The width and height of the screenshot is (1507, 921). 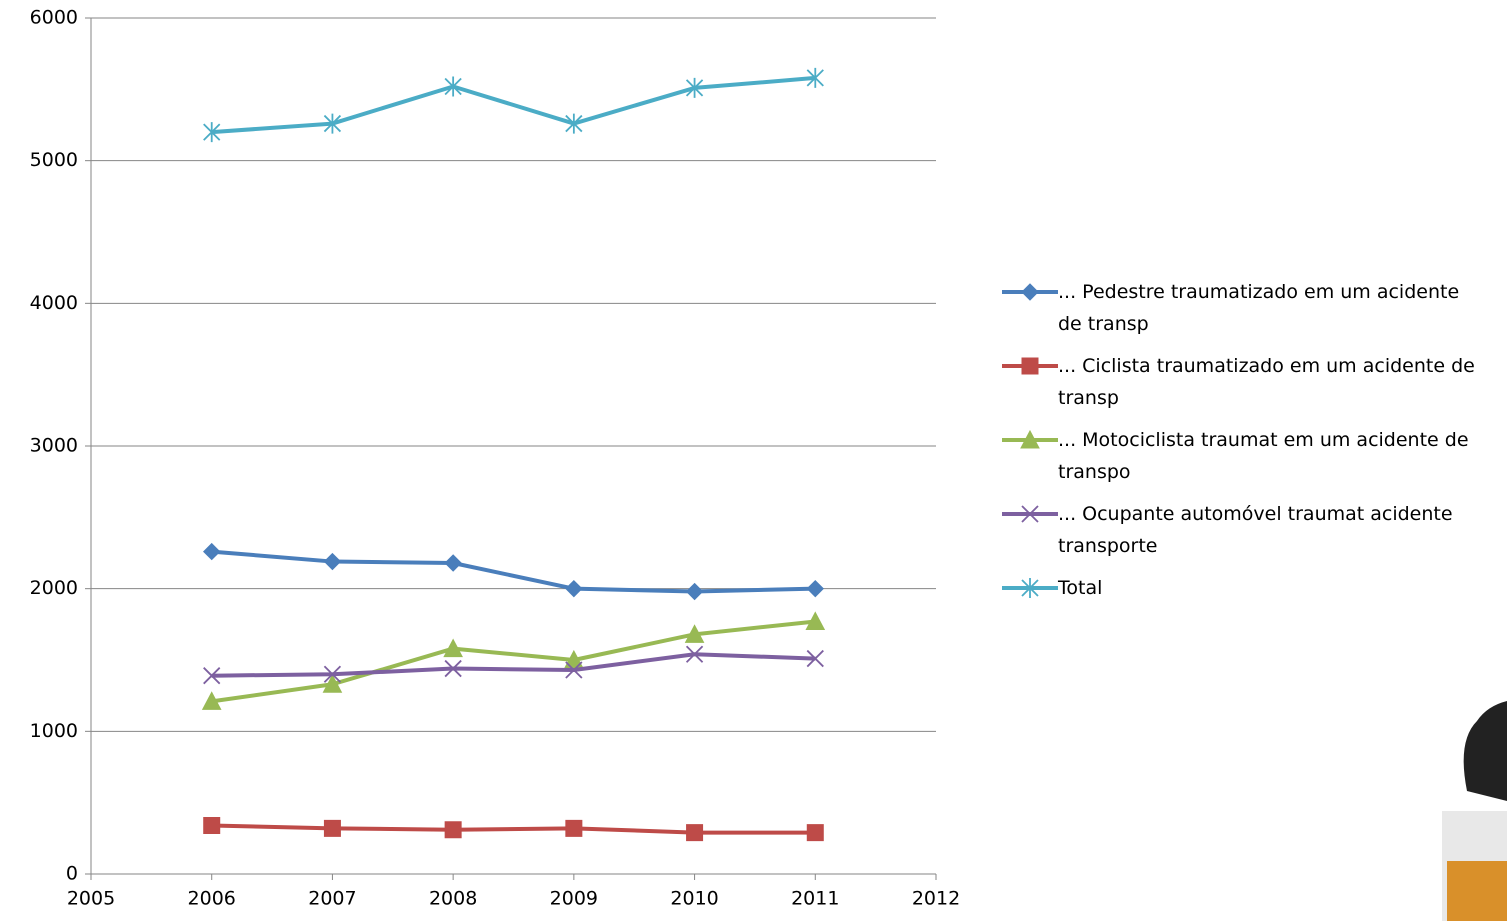 I want to click on y-tick-label: 2000, so click(x=54, y=588).